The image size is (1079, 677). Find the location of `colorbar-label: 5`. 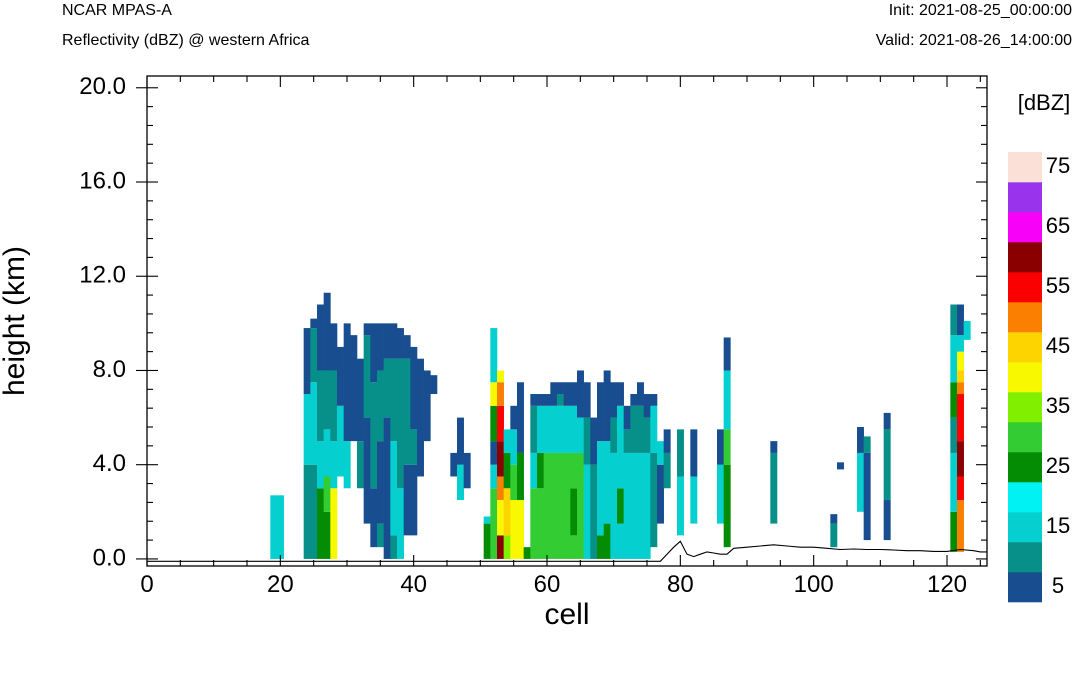

colorbar-label: 5 is located at coordinates (1058, 585).